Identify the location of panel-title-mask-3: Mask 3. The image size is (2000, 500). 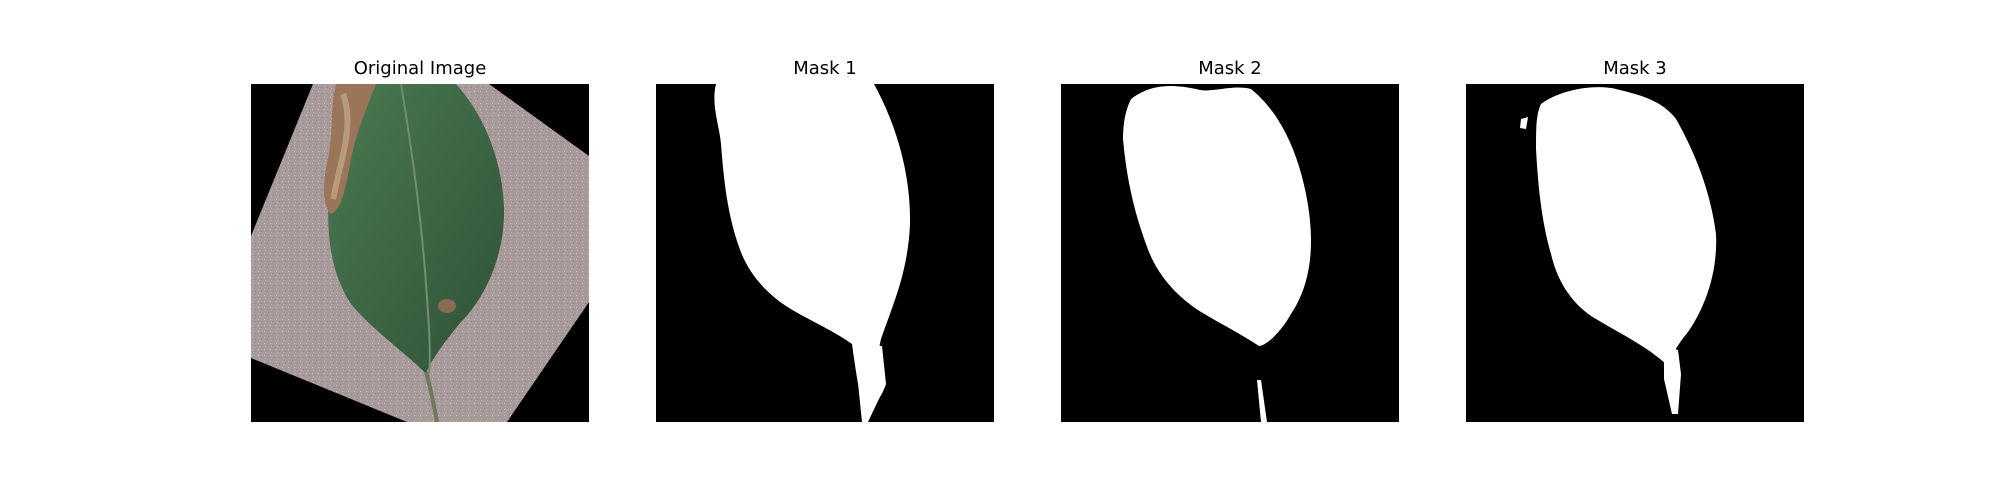
(1635, 68).